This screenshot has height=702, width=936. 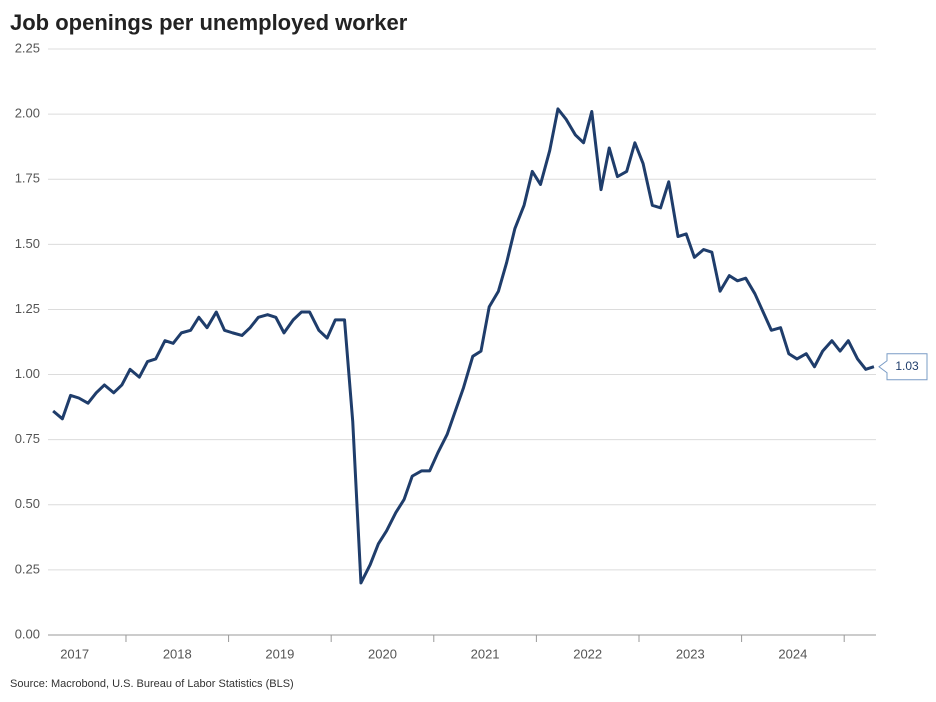 I want to click on y-tick-label: 0.25, so click(x=27, y=568).